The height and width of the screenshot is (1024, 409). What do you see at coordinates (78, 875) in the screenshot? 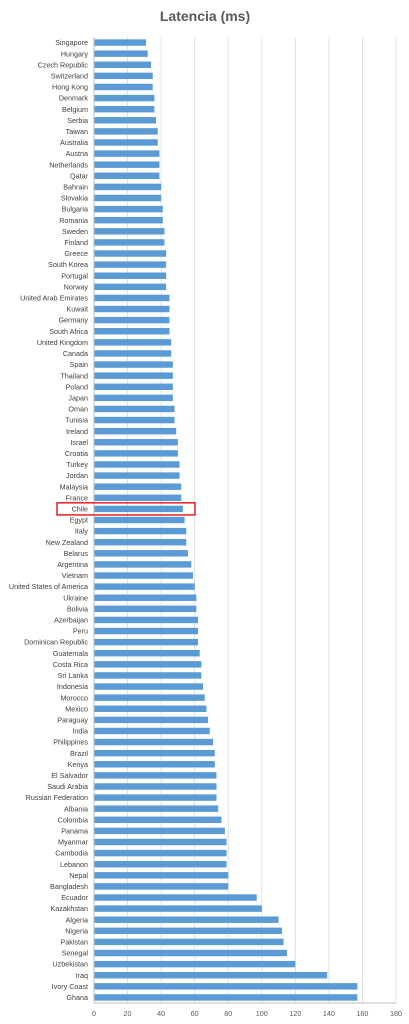
I see `category-label: Nepal` at bounding box center [78, 875].